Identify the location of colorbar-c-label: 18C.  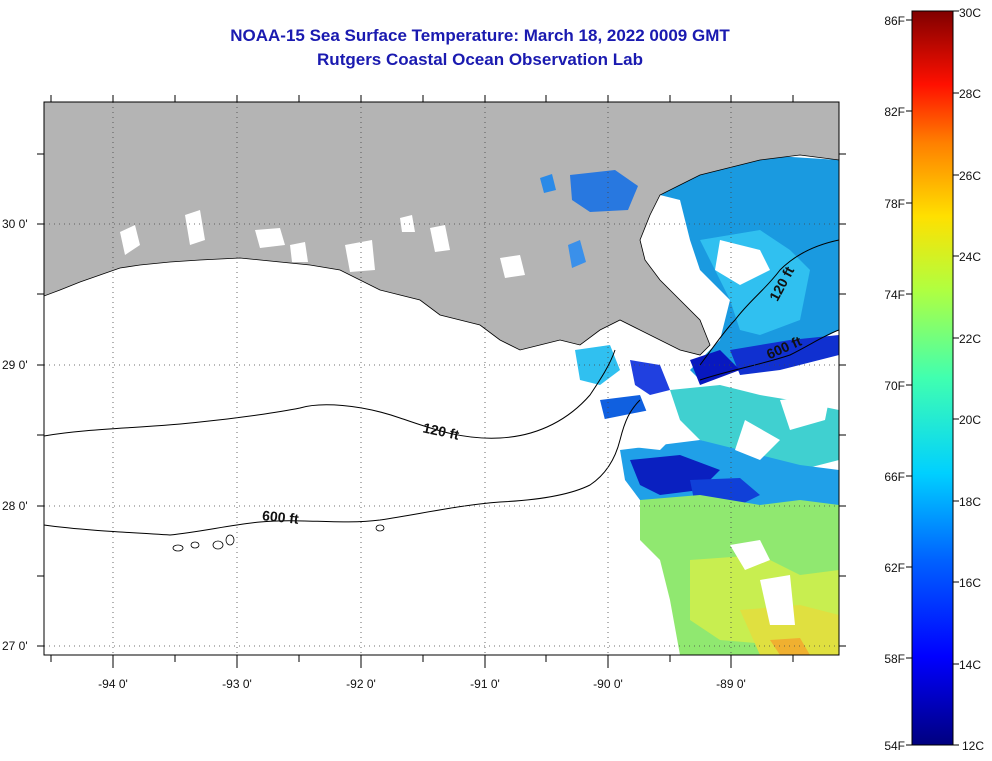
(970, 502).